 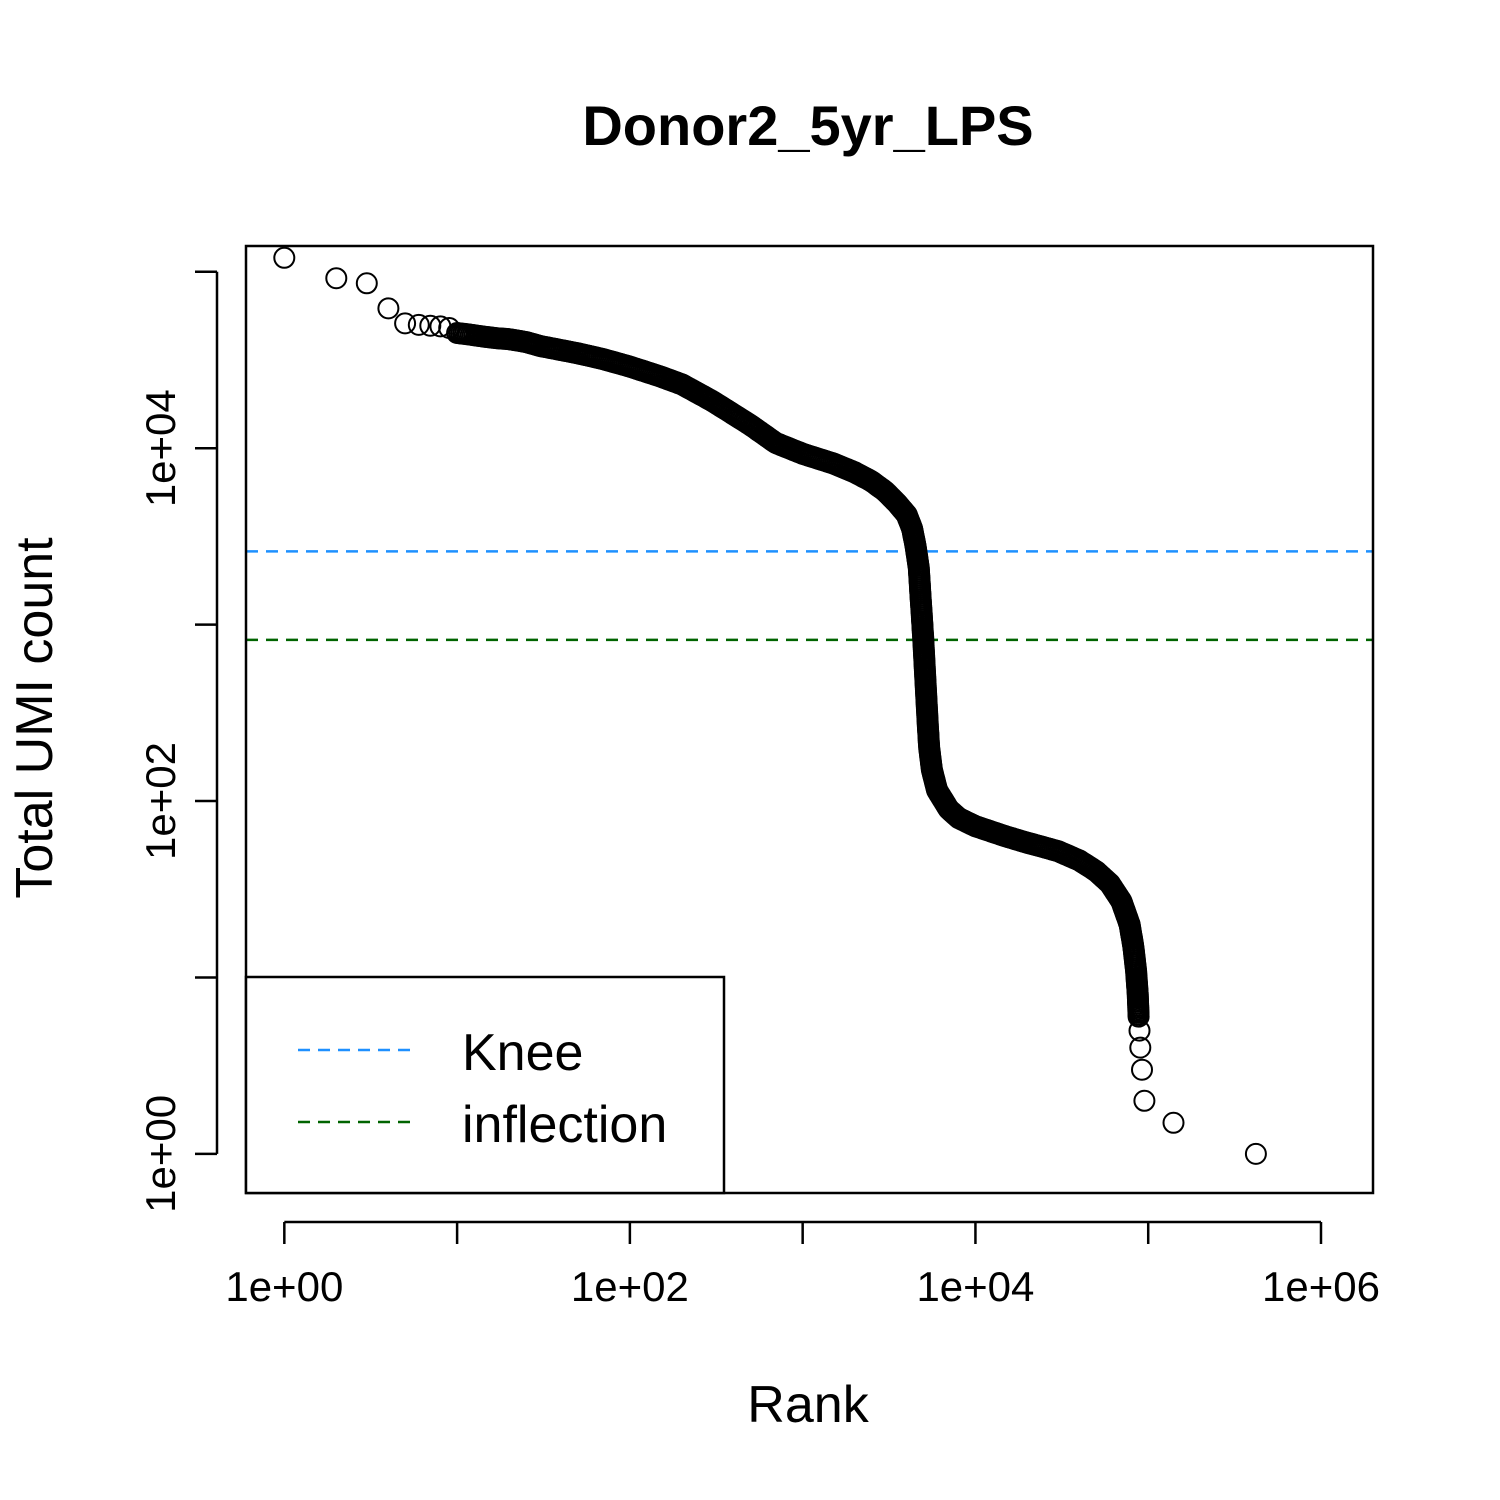 What do you see at coordinates (160, 448) in the screenshot?
I see `y-tick-label: 1e+04` at bounding box center [160, 448].